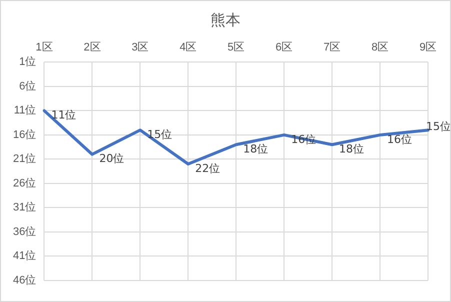 The height and width of the screenshot is (302, 451). I want to click on x-tick-label: 9区, so click(428, 48).